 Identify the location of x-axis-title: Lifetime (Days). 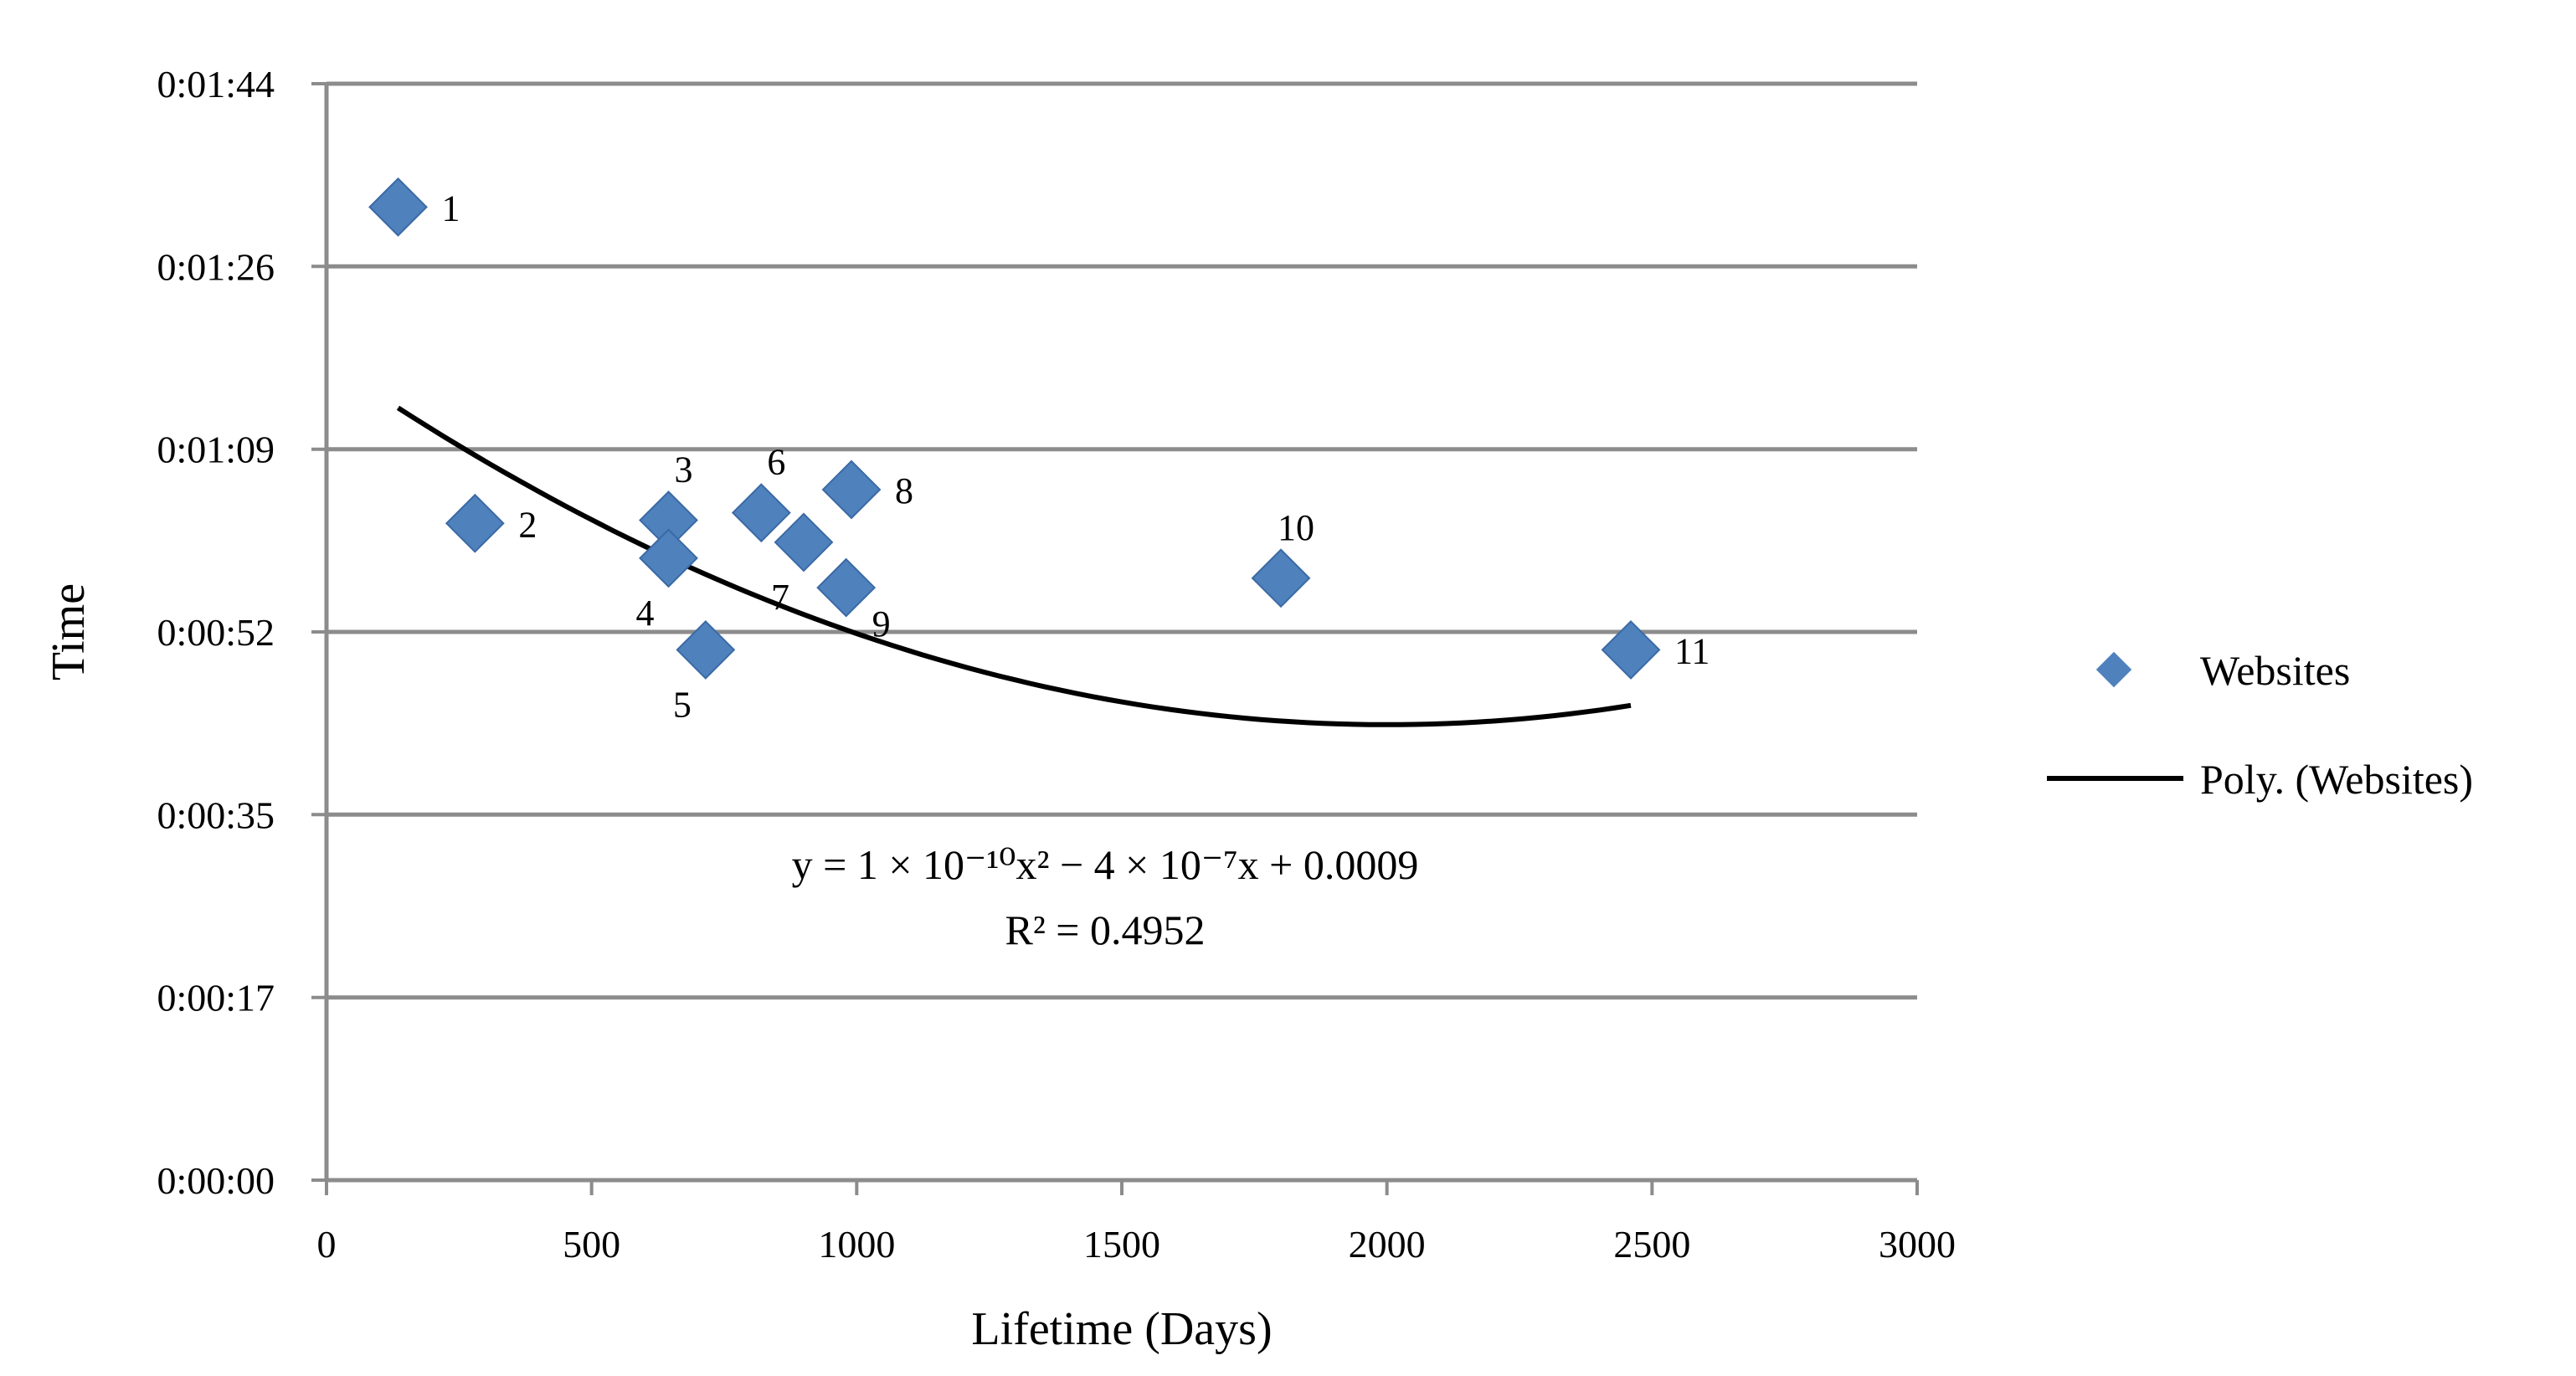
(1122, 1329).